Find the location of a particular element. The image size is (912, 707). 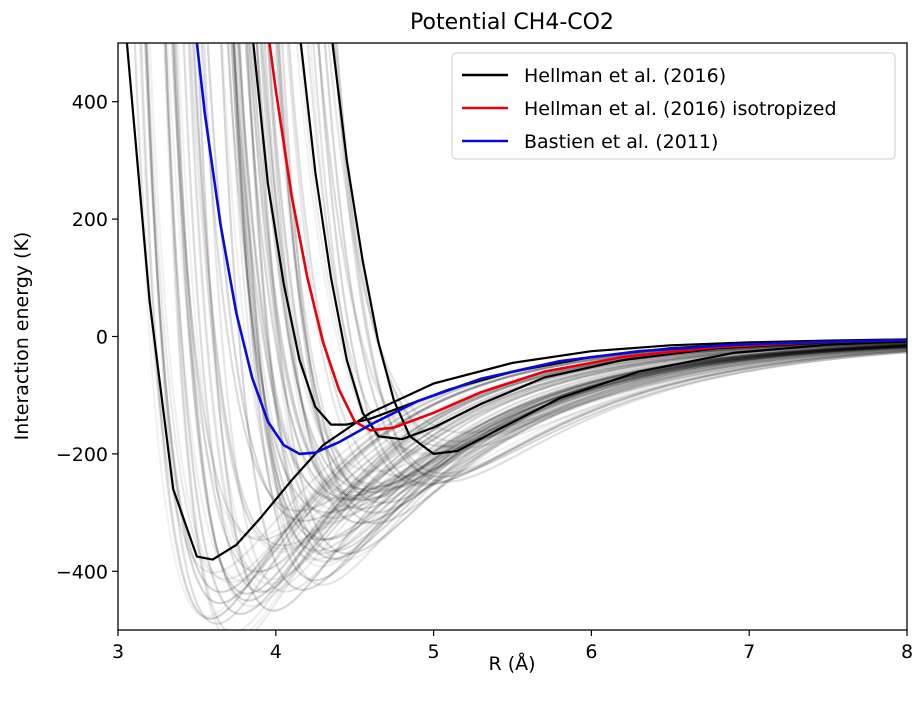

x-tick-label: 7 is located at coordinates (749, 652).